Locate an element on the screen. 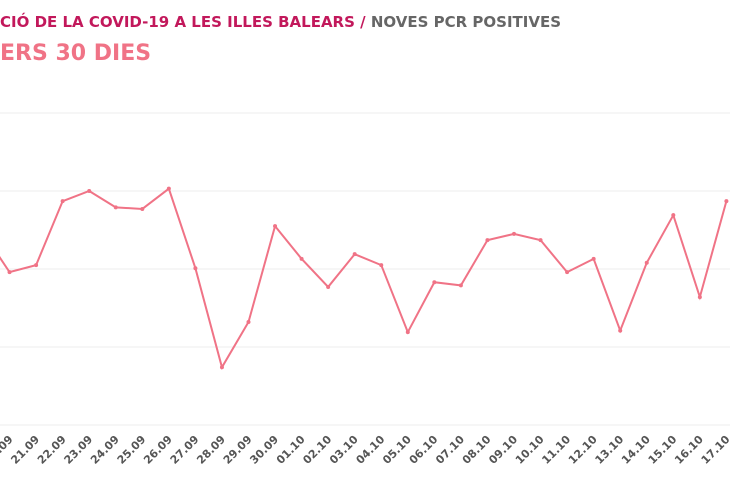 Image resolution: width=730 pixels, height=500 pixels. x-tick-label: 25.09 is located at coordinates (132, 450).